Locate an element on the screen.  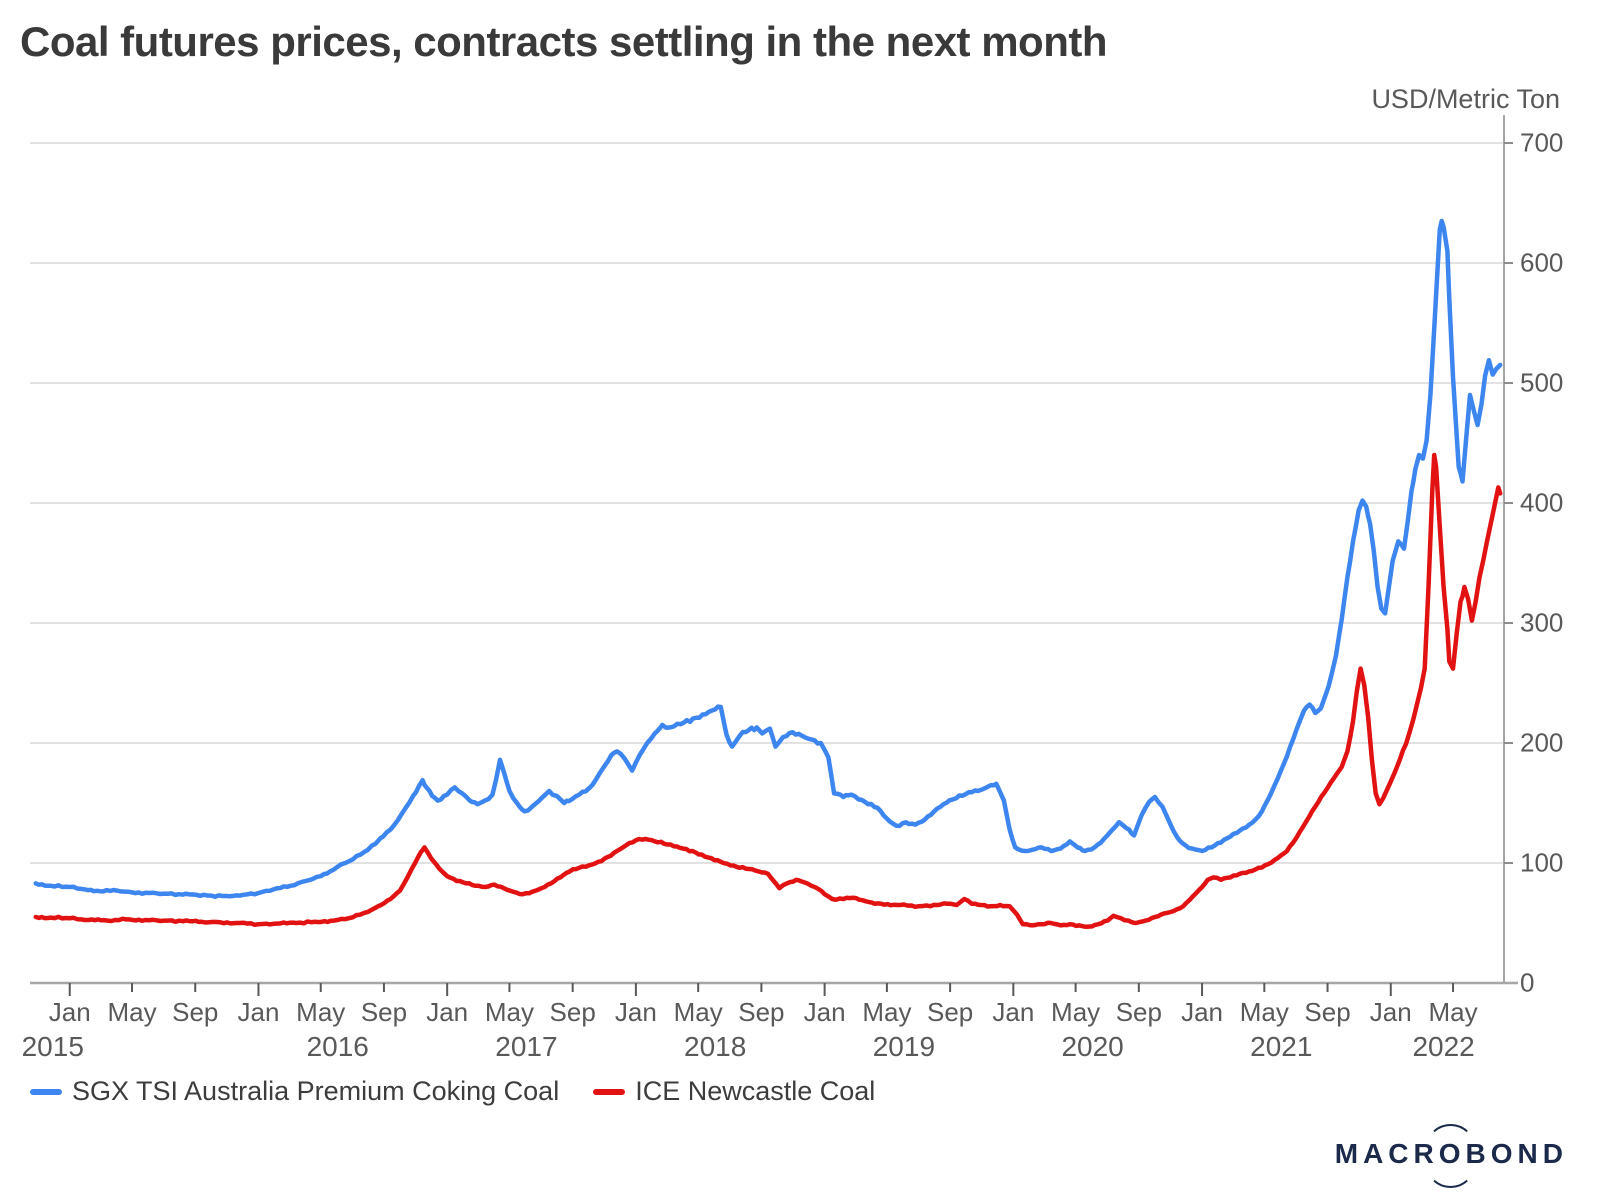
y-tick-label-0: 0 is located at coordinates (1527, 982).